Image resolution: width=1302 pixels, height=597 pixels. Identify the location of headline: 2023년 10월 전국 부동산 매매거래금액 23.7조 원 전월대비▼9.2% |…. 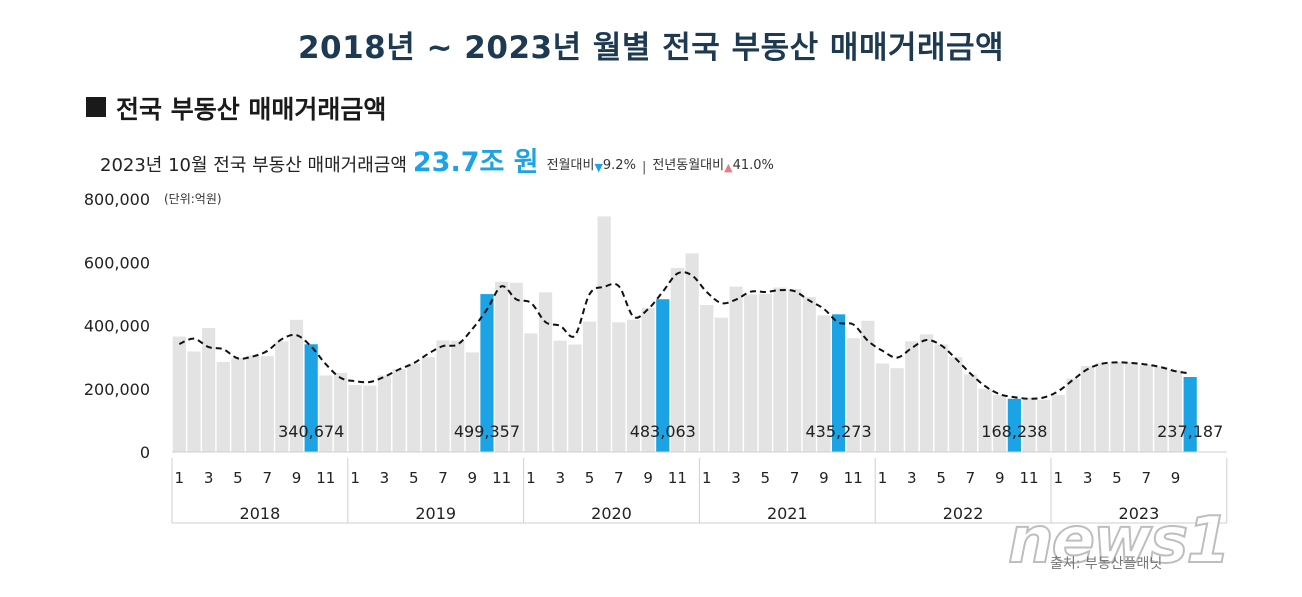
(437, 159).